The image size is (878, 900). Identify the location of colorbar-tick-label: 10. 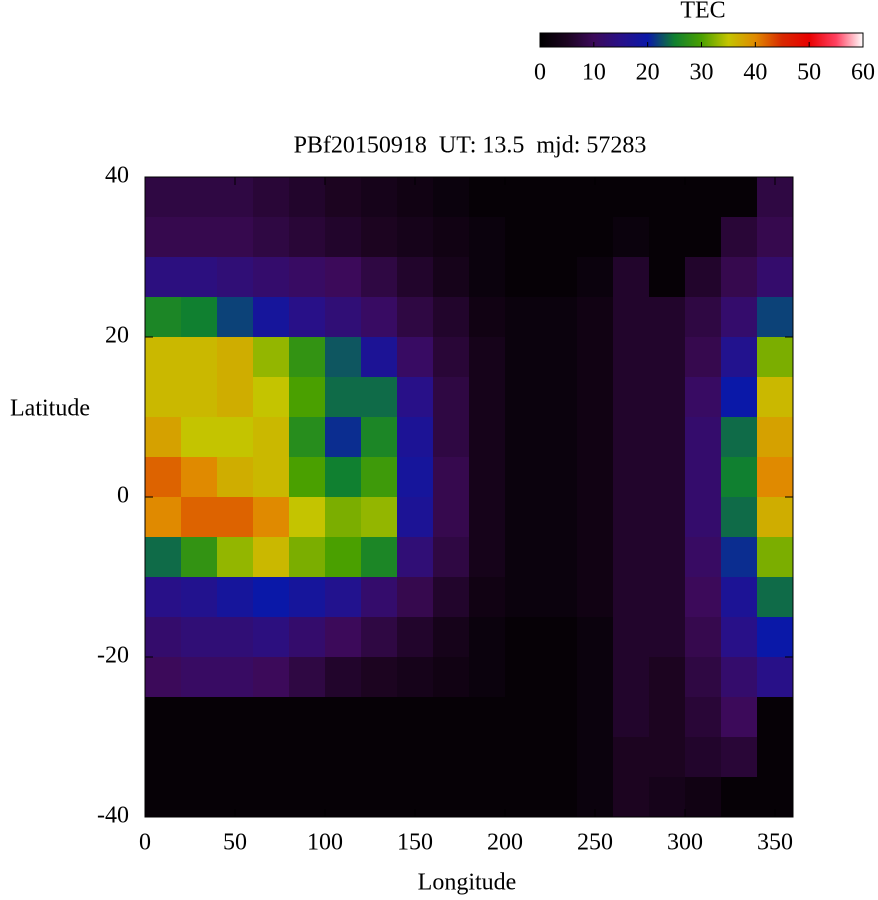
(594, 73).